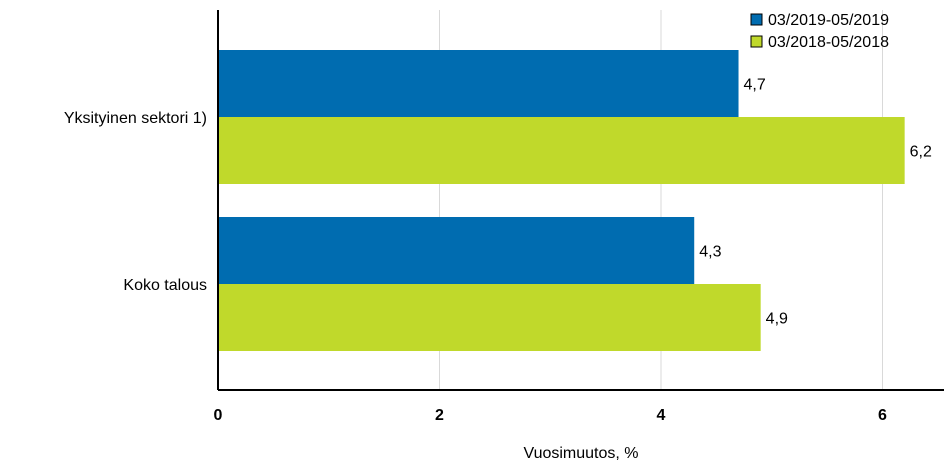 The height and width of the screenshot is (463, 944). Describe the element at coordinates (828, 42) in the screenshot. I see `legend-label-2: 03/2018-05/2018` at that location.